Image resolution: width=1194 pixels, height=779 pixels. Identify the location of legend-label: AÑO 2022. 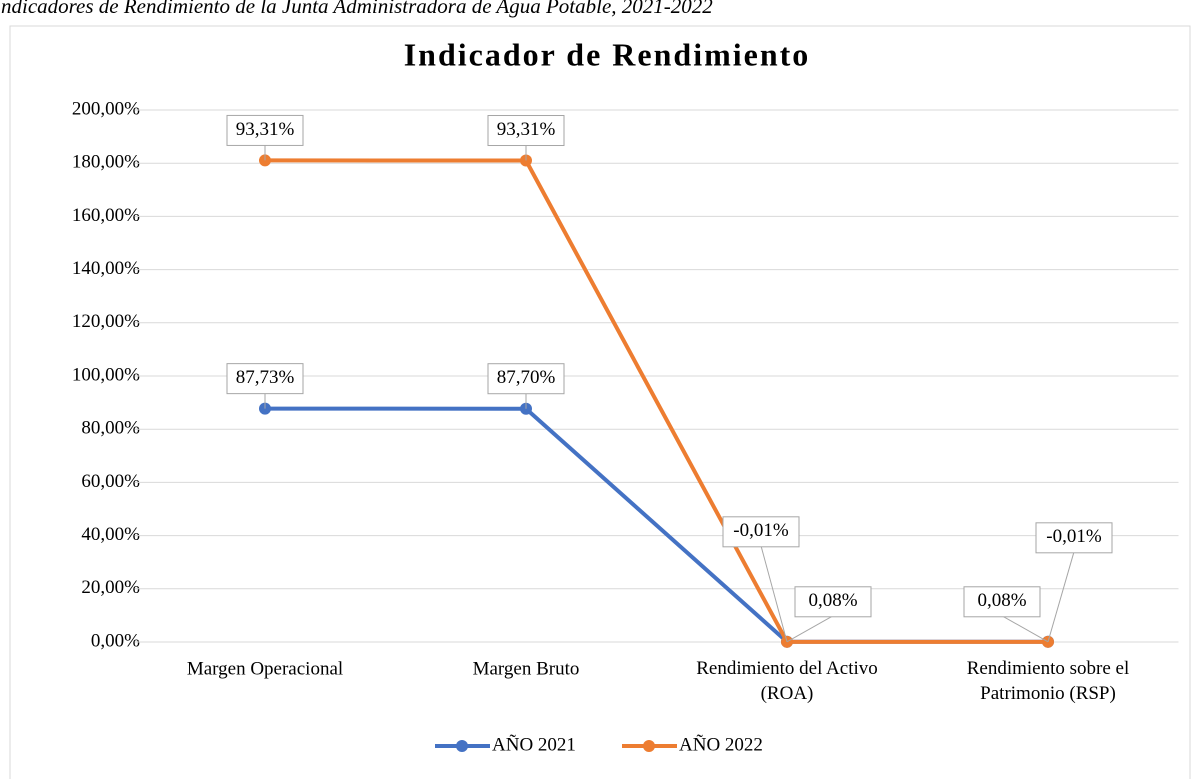
(721, 744).